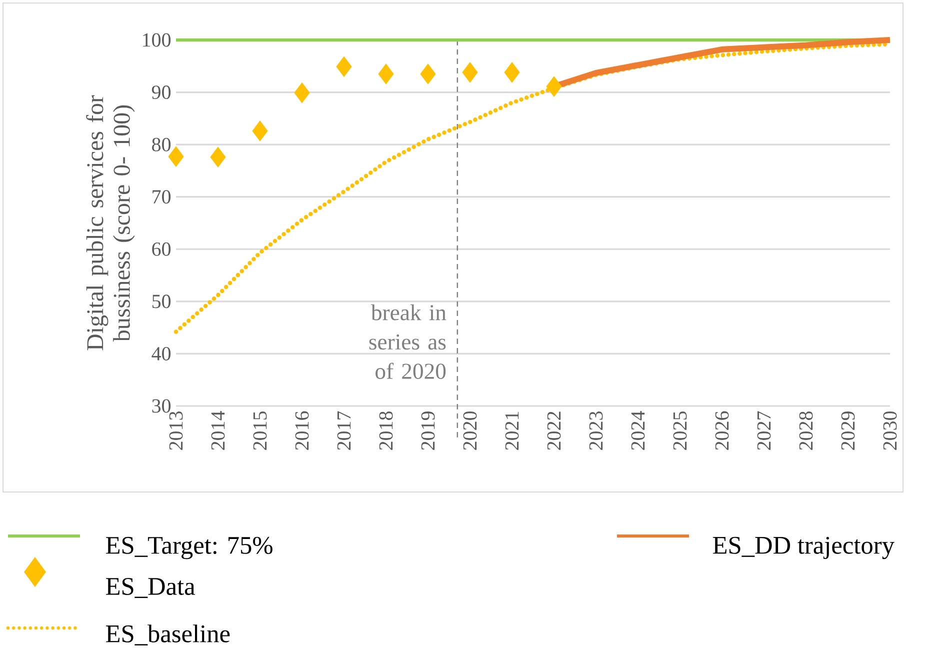  What do you see at coordinates (890, 430) in the screenshot?
I see `x-tick-label: 2030` at bounding box center [890, 430].